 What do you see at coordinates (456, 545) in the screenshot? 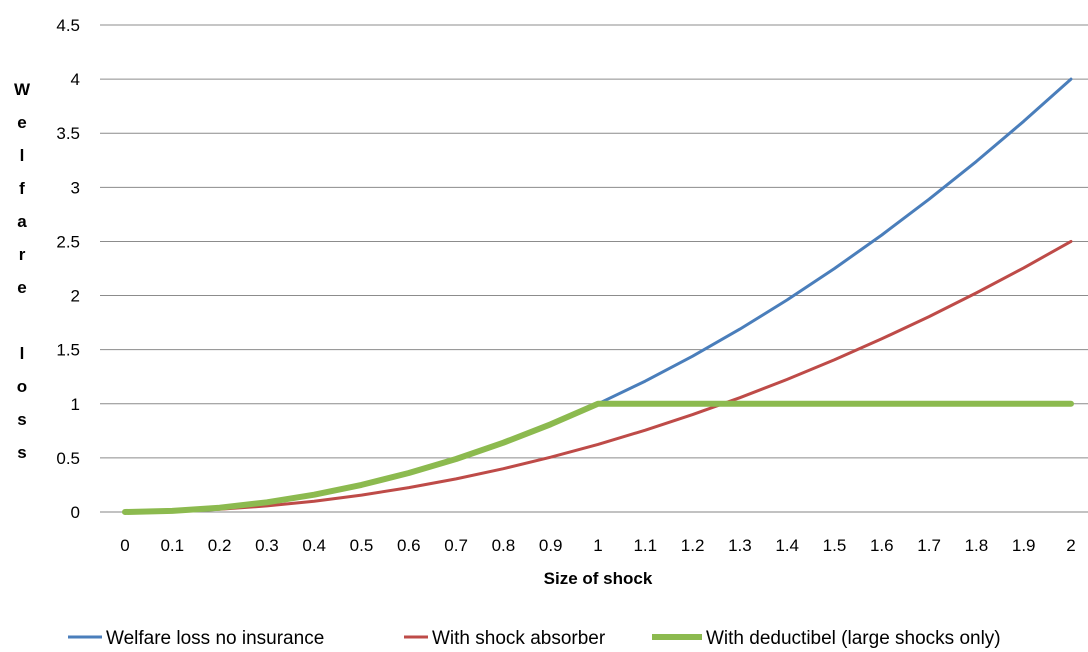
I see `x-tick-label: 0.7` at bounding box center [456, 545].